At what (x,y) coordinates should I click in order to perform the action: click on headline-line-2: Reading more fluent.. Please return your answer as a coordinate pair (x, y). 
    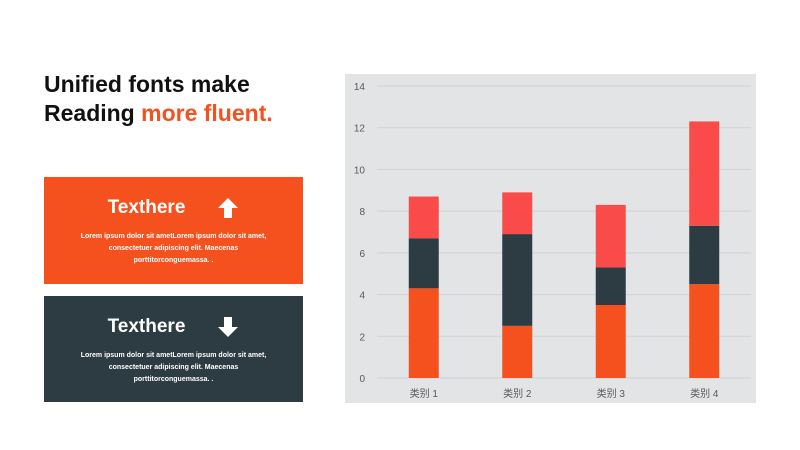
    Looking at the image, I should click on (158, 113).